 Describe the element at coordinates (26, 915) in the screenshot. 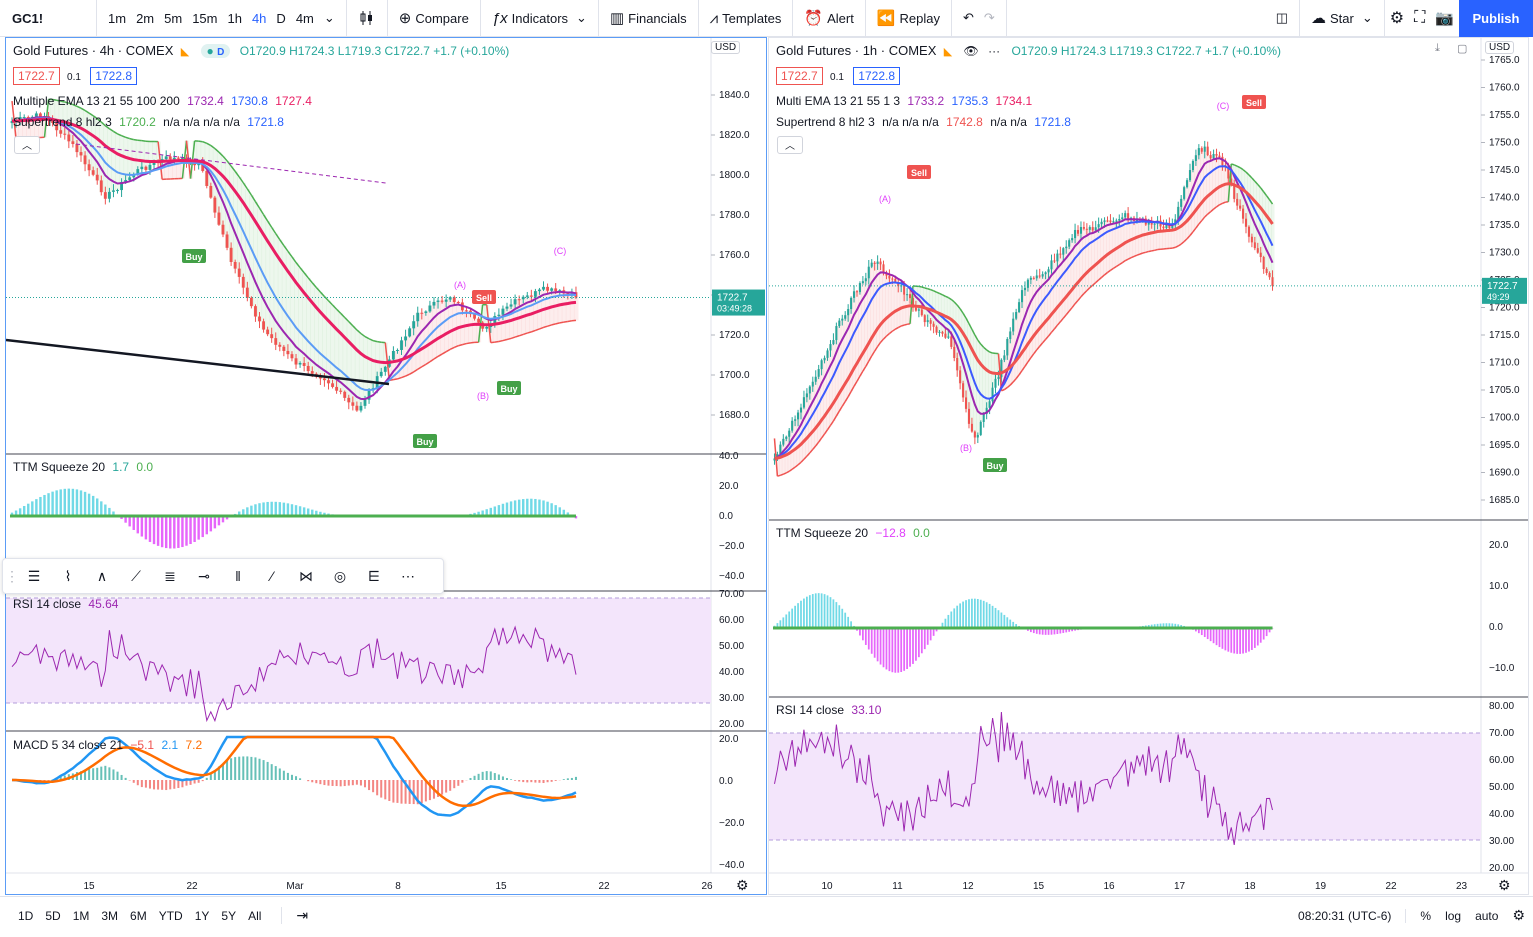

I see `range-1d: 1D` at that location.